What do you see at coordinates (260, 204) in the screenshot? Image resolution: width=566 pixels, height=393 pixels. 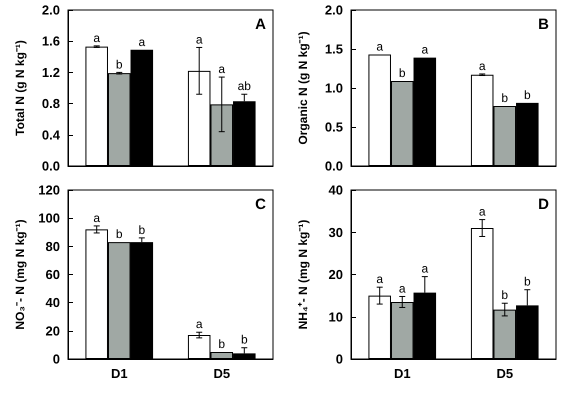 I see `chart-title: C` at bounding box center [260, 204].